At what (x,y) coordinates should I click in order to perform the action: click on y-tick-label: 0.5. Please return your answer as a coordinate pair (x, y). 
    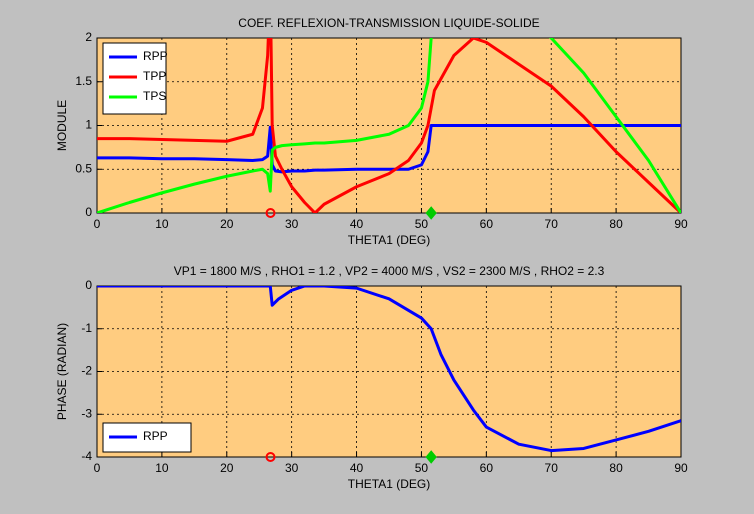
    Looking at the image, I should click on (83, 168).